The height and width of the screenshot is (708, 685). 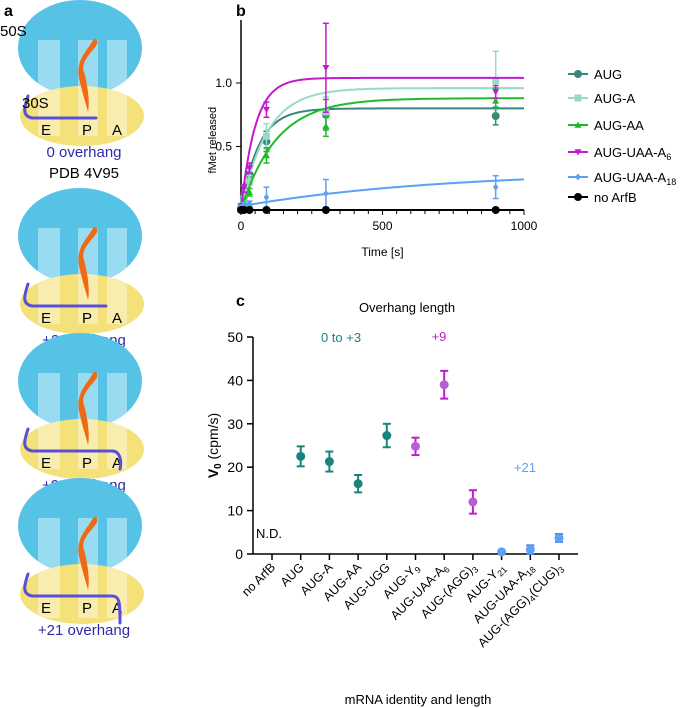 I want to click on legend-label: AUG-A, so click(x=615, y=98).